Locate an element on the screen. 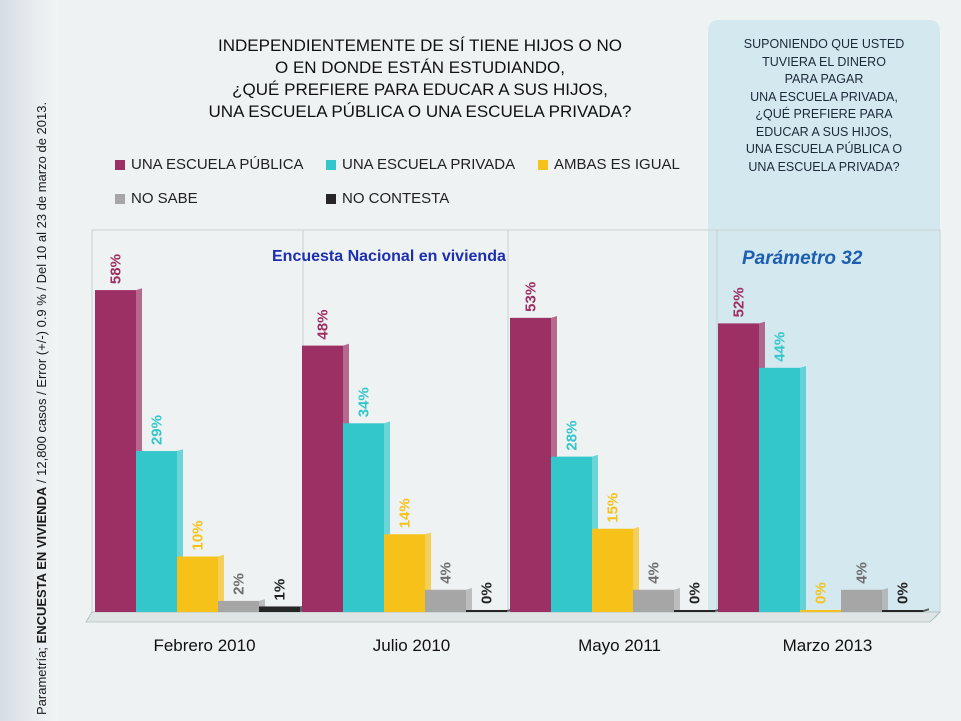  data-label: 48% is located at coordinates (323, 325).